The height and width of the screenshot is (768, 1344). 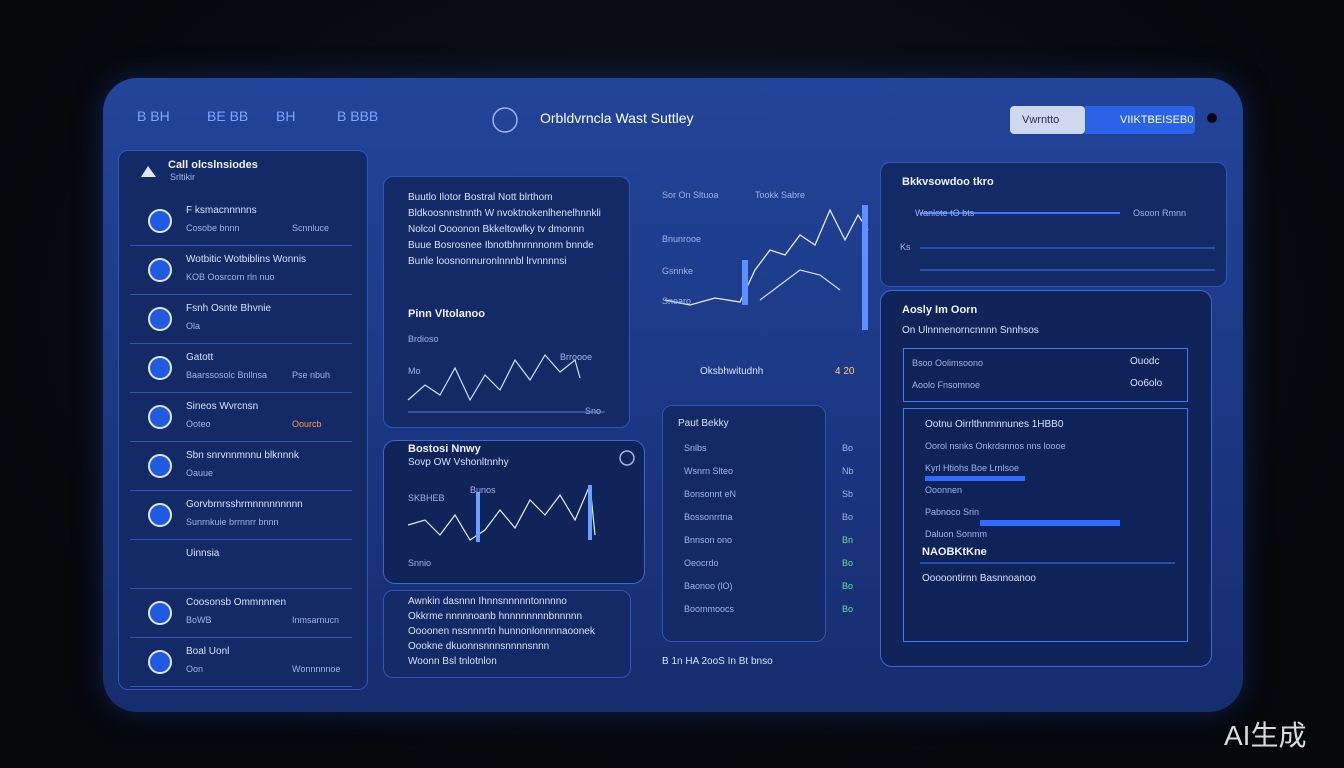 What do you see at coordinates (153, 116) in the screenshot?
I see `text: B BH` at bounding box center [153, 116].